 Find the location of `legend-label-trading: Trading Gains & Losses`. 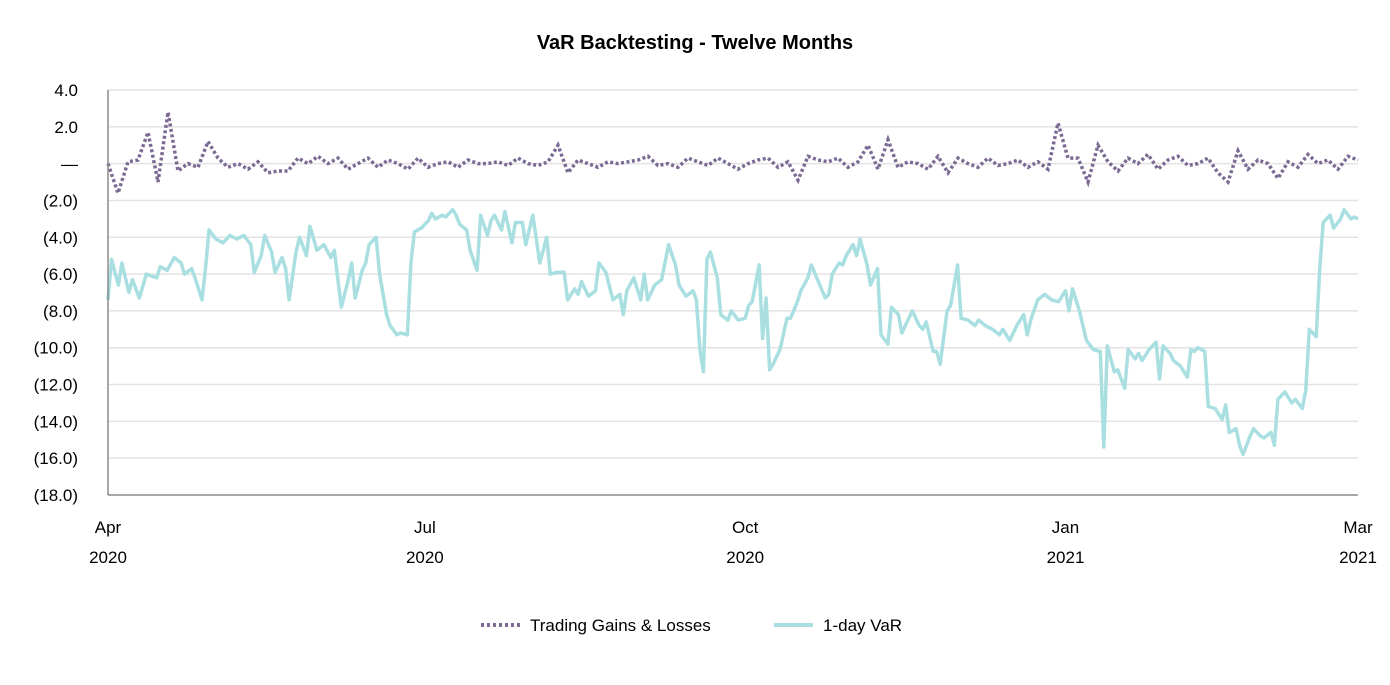

legend-label-trading: Trading Gains & Losses is located at coordinates (620, 625).